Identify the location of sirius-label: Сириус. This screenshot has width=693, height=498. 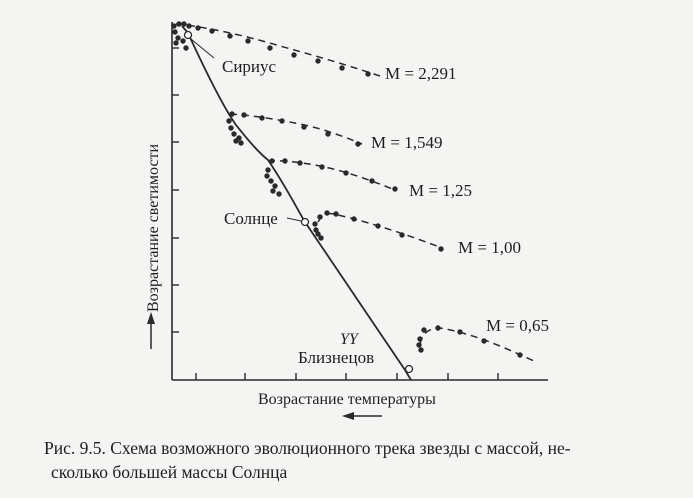
(249, 66).